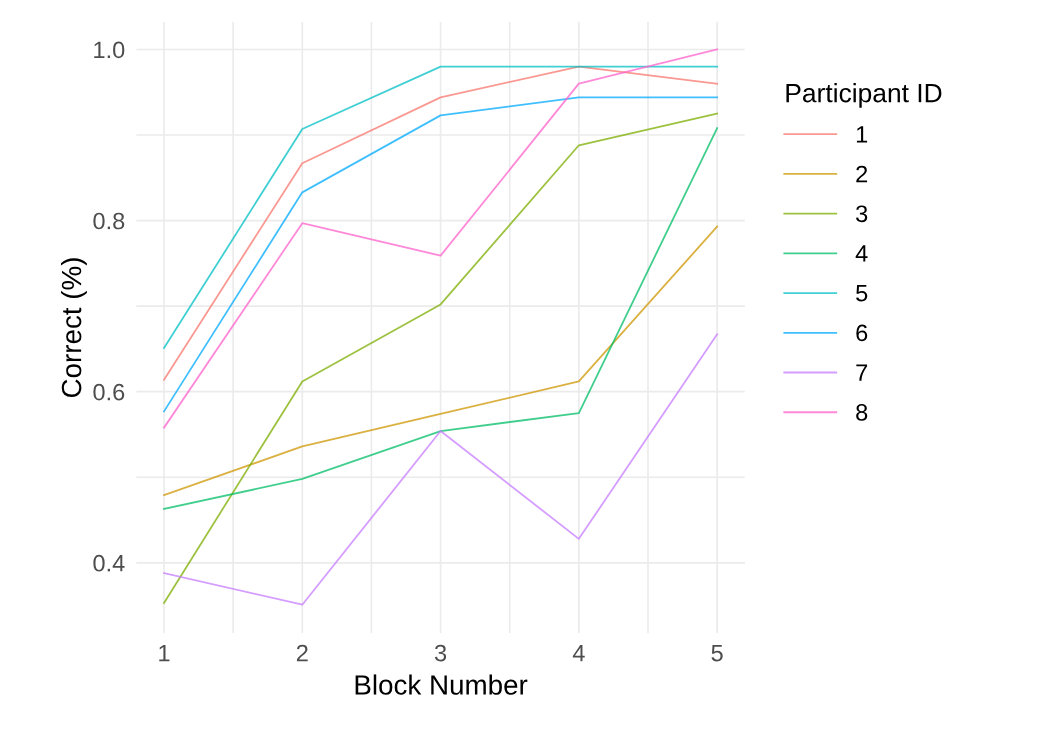 The image size is (1049, 736). I want to click on y-tick-label: 1.0, so click(109, 50).